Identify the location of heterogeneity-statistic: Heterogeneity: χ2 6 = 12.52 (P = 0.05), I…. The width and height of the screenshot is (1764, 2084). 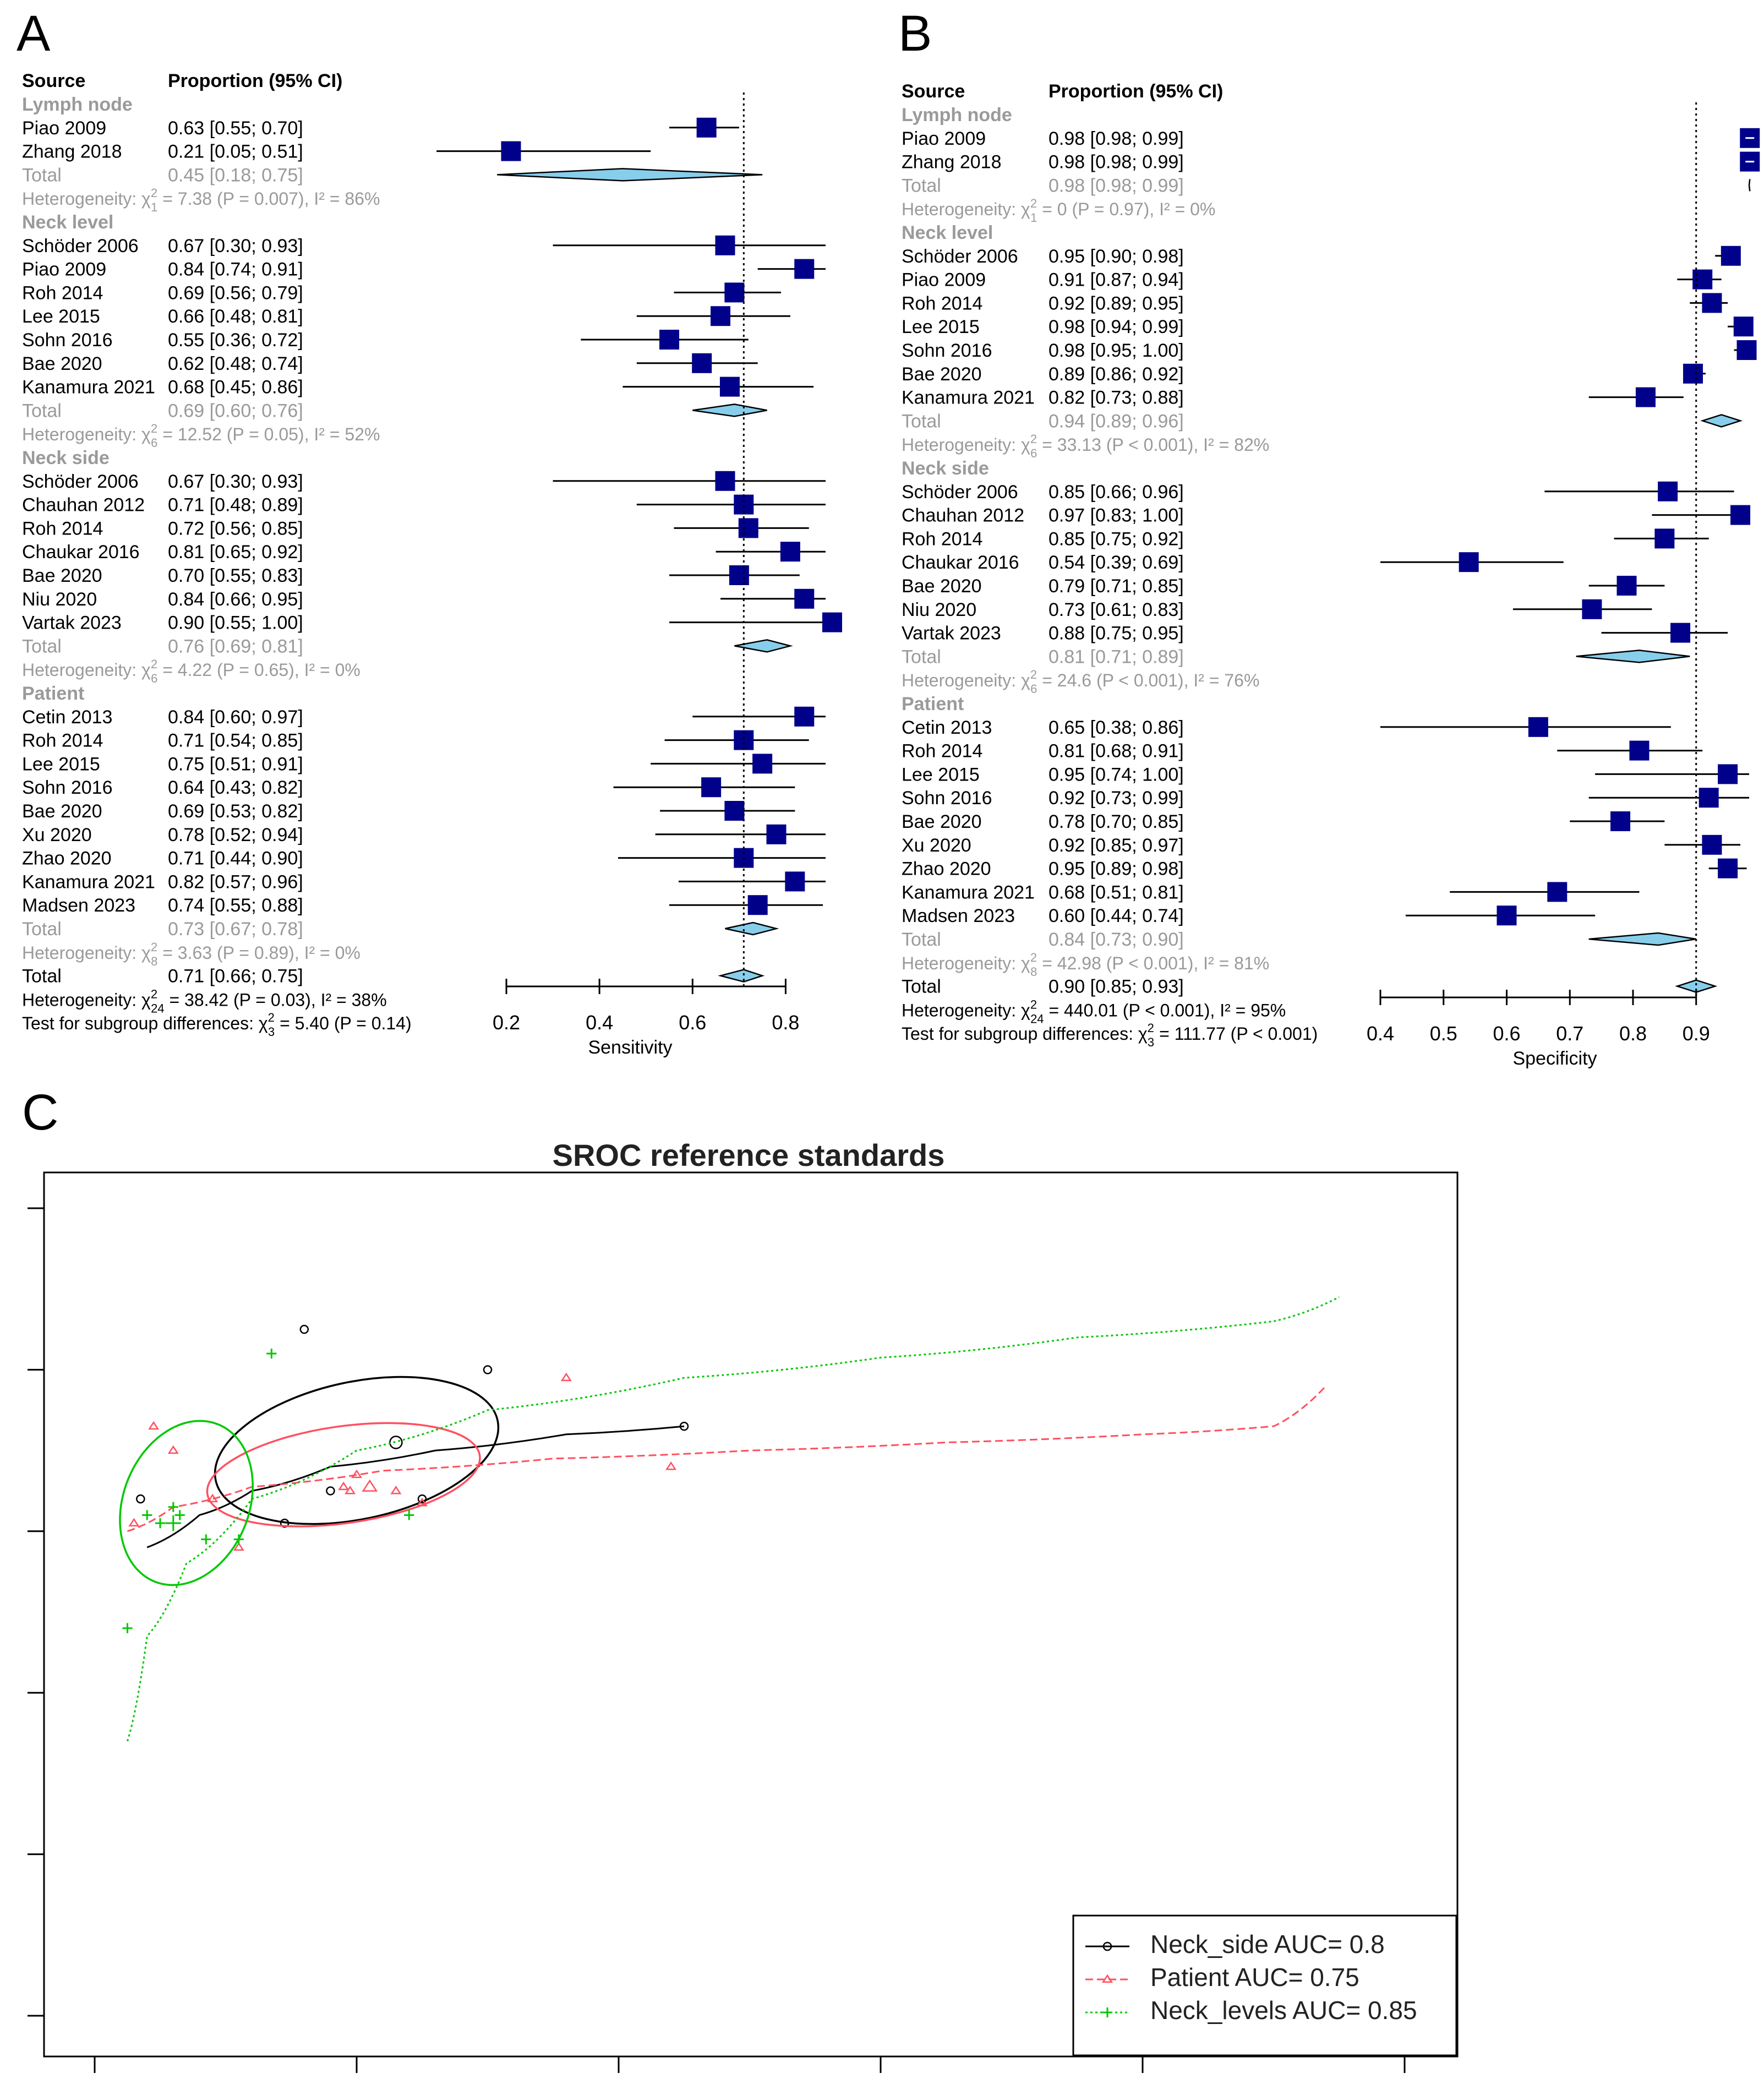
(201, 436).